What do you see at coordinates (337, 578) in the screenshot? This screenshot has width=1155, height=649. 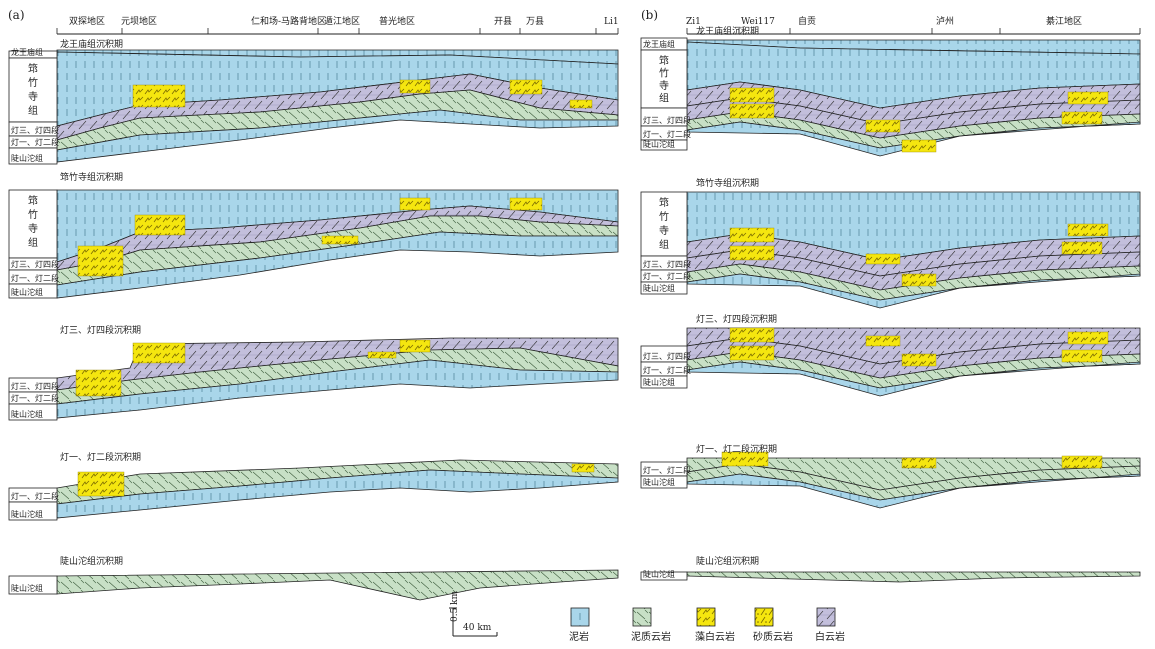 I see `section-row-doushantuo: 陡山沱组沉积期` at bounding box center [337, 578].